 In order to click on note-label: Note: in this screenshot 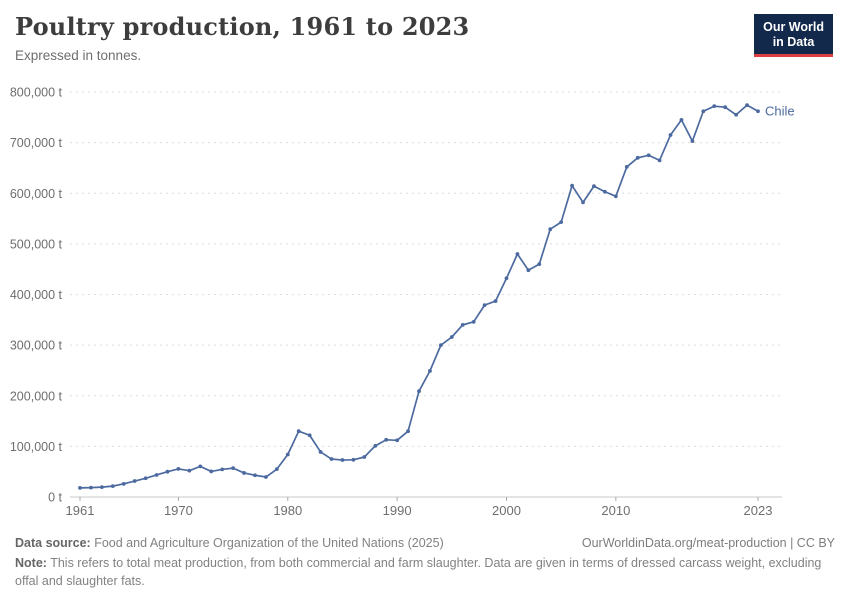, I will do `click(31, 562)`.